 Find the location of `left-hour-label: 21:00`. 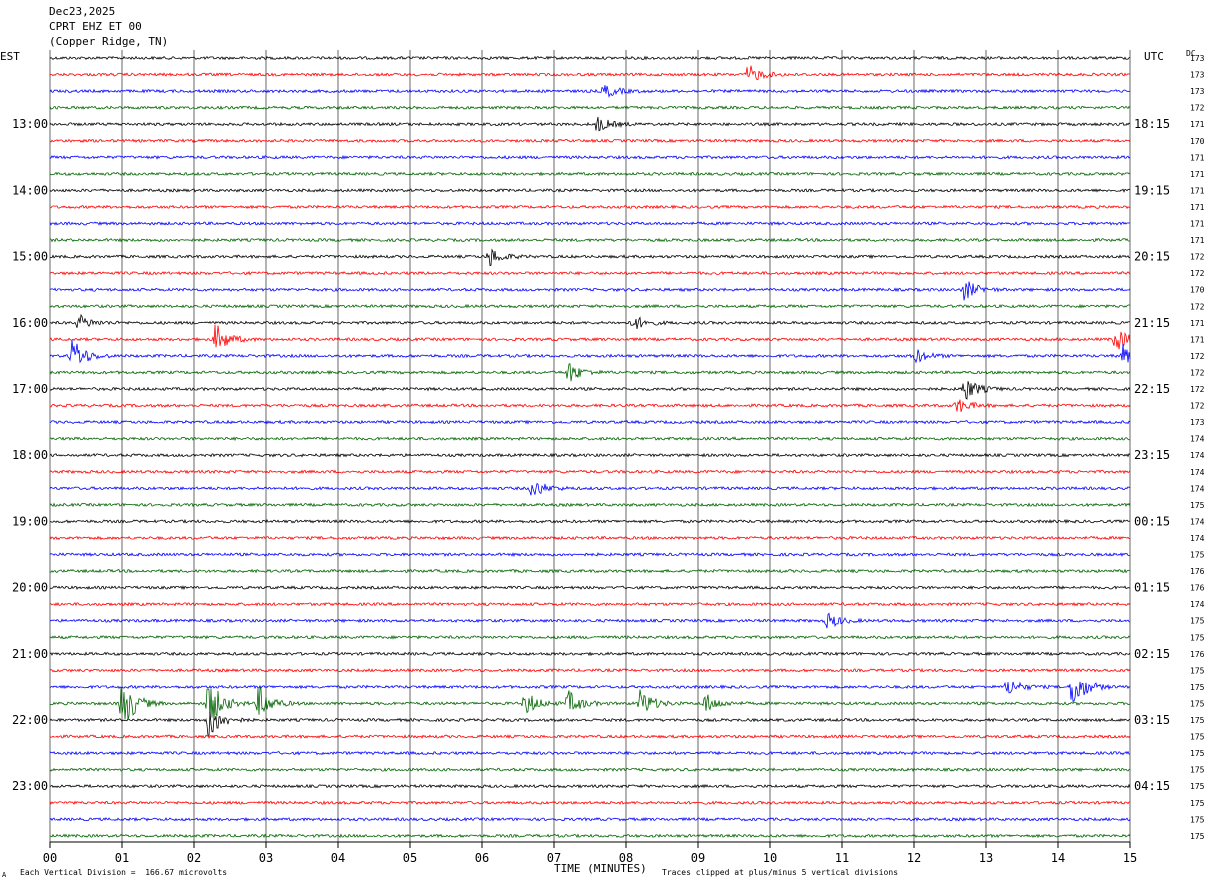

left-hour-label: 21:00 is located at coordinates (30, 654).